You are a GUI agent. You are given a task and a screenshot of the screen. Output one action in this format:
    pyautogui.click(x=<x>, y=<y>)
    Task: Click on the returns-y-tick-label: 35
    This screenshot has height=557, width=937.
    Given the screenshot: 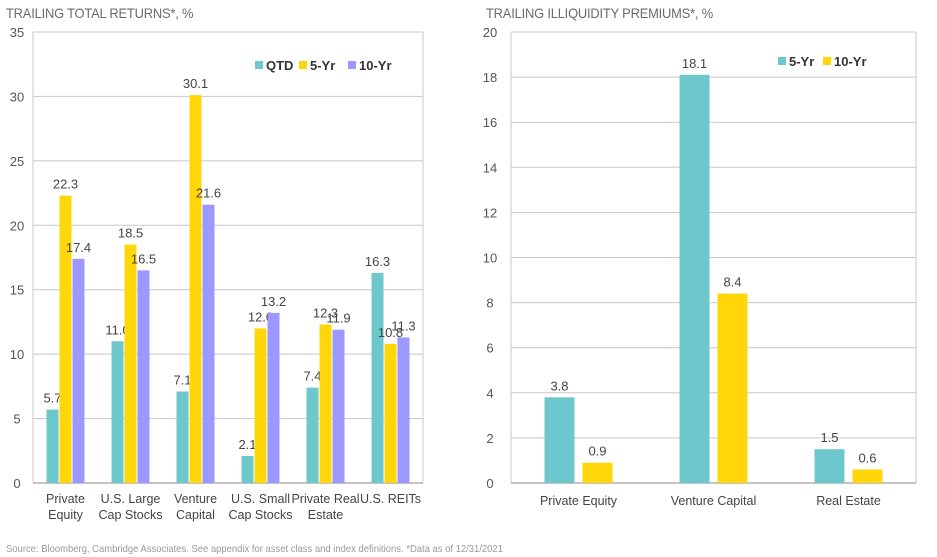 What is the action you would take?
    pyautogui.click(x=17, y=32)
    